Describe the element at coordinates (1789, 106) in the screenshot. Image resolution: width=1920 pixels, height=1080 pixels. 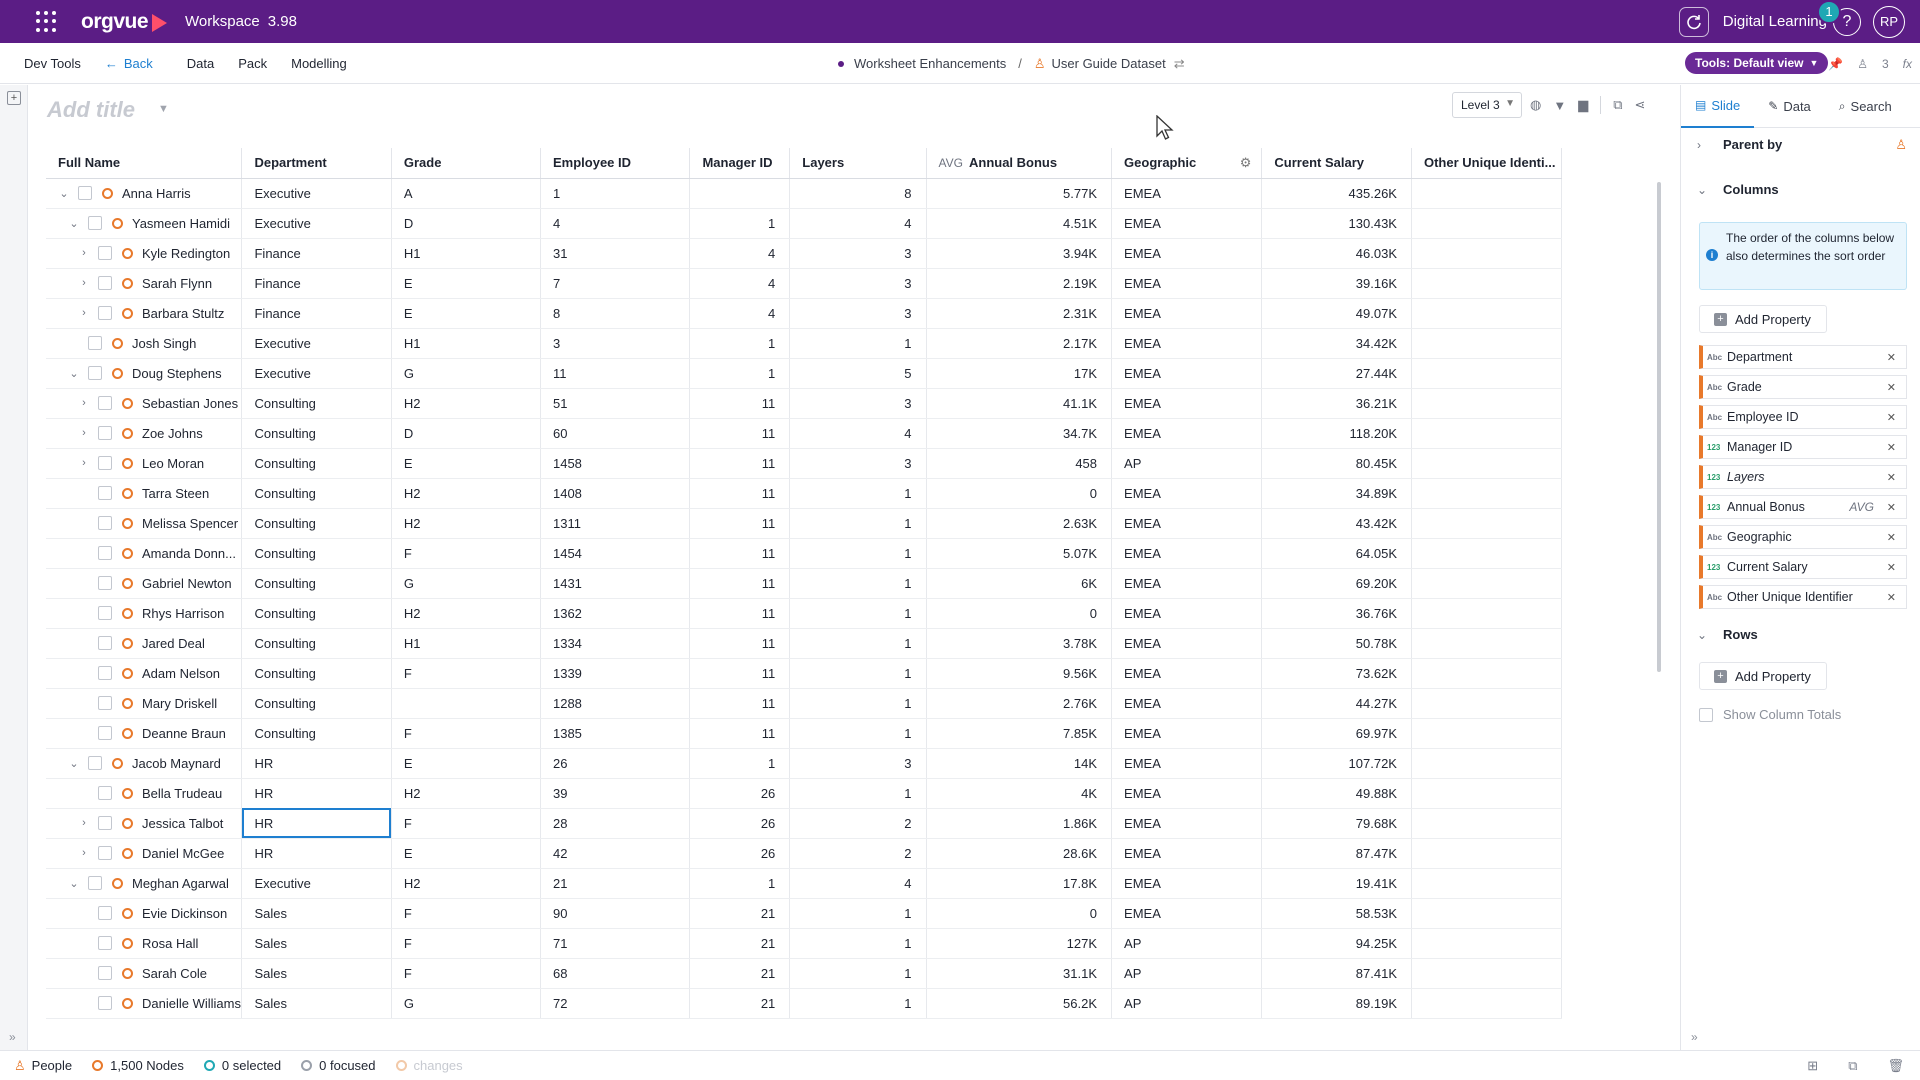
I see `tab-data: ✎ Data` at that location.